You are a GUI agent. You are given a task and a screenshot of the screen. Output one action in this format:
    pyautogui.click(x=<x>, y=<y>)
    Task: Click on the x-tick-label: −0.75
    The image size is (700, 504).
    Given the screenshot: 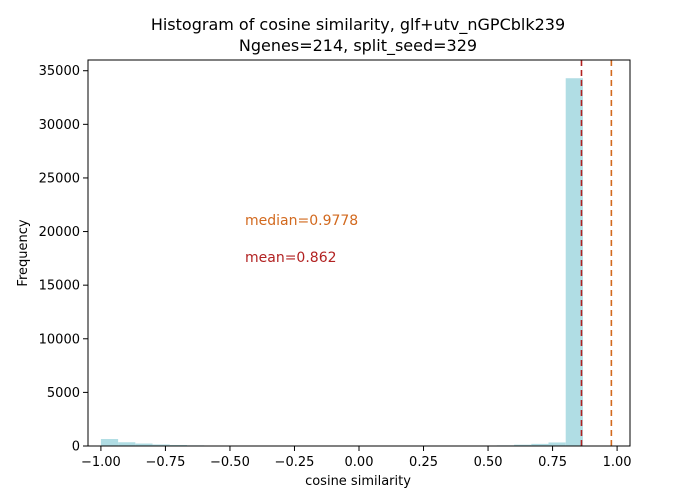 What is the action you would take?
    pyautogui.click(x=166, y=462)
    